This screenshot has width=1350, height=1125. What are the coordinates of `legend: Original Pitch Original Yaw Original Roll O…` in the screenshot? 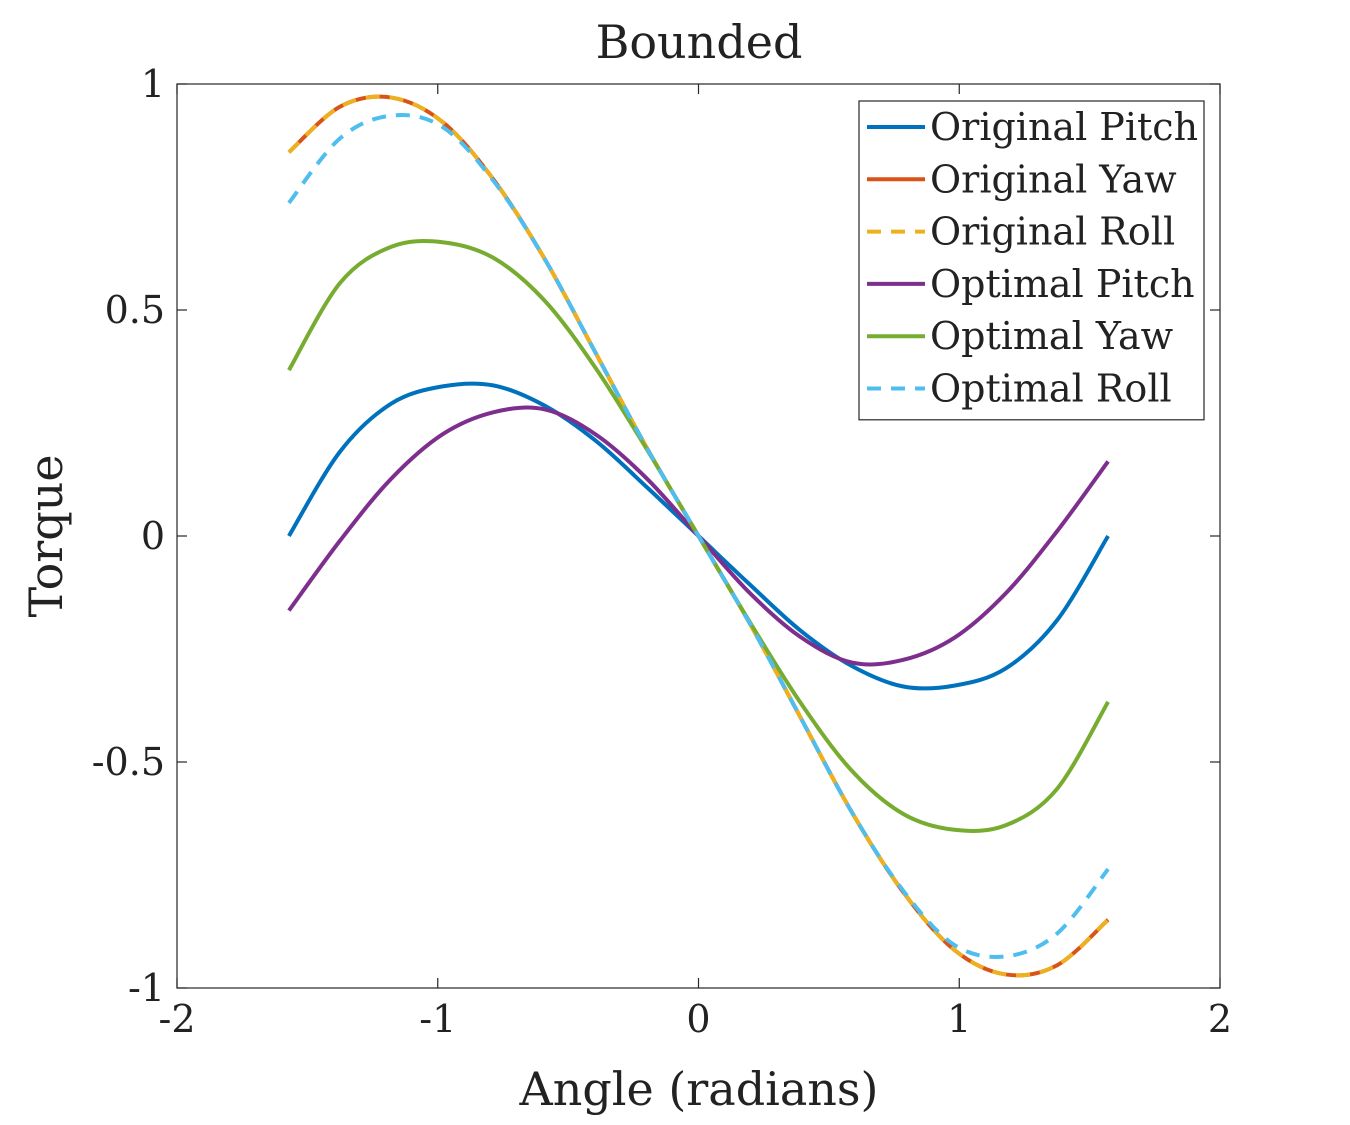 It's located at (1031, 260).